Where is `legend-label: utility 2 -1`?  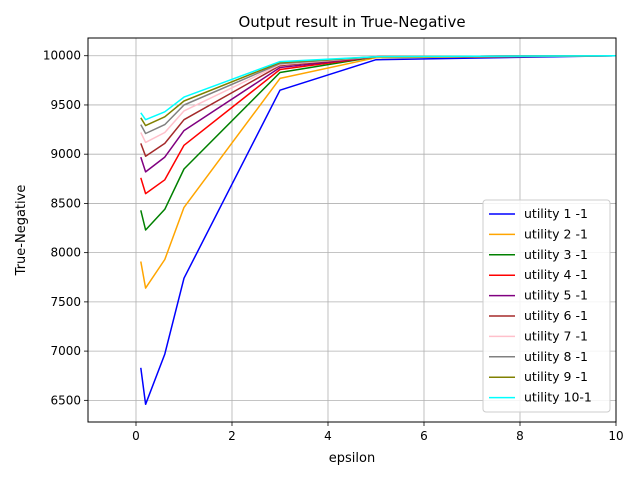
legend-label: utility 2 -1 is located at coordinates (556, 233).